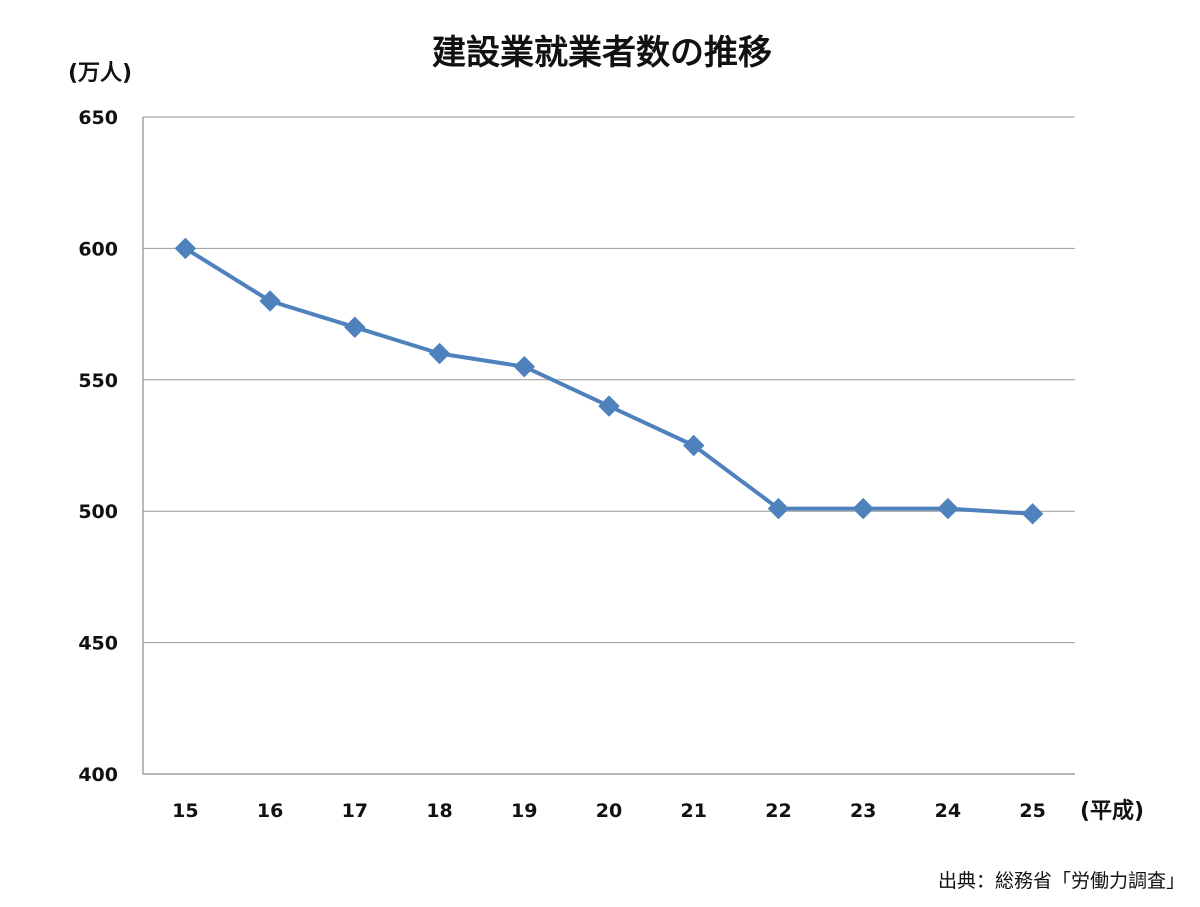 The width and height of the screenshot is (1200, 907). What do you see at coordinates (439, 811) in the screenshot?
I see `x-tick-label: 18` at bounding box center [439, 811].